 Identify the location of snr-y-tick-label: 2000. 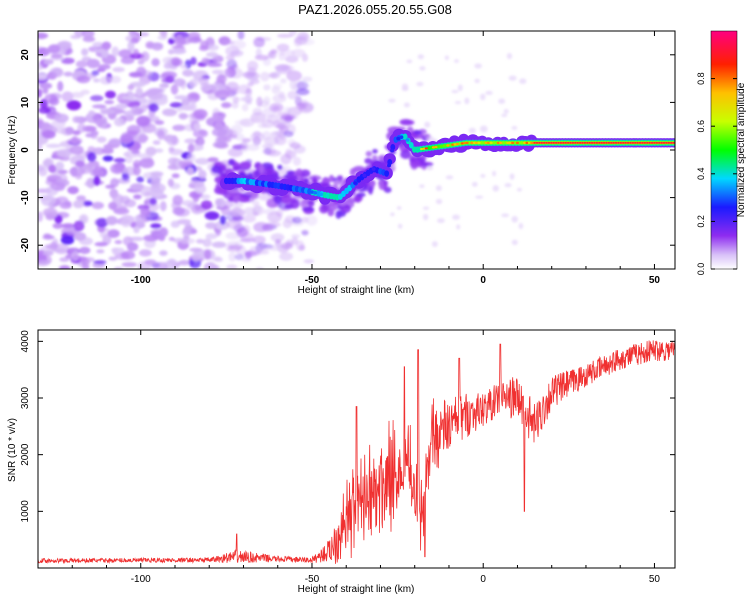
(25, 454).